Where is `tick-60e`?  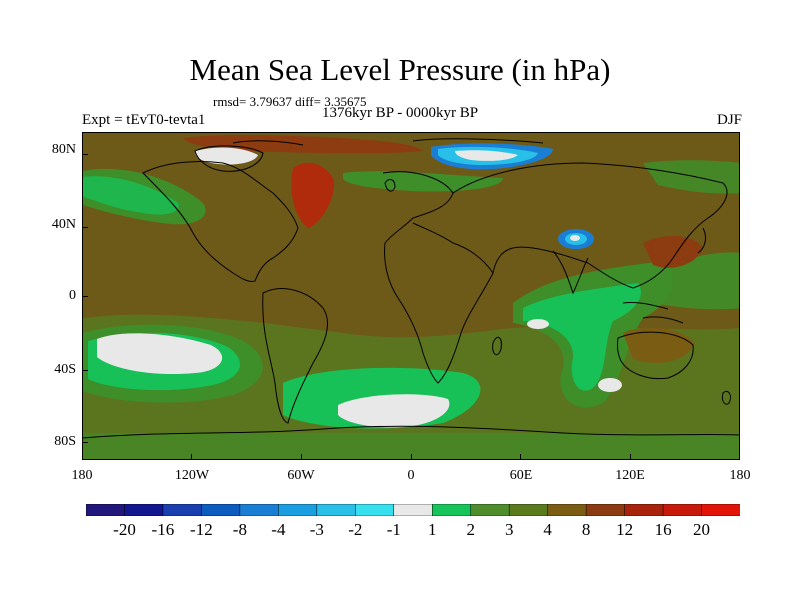 tick-60e is located at coordinates (520, 457).